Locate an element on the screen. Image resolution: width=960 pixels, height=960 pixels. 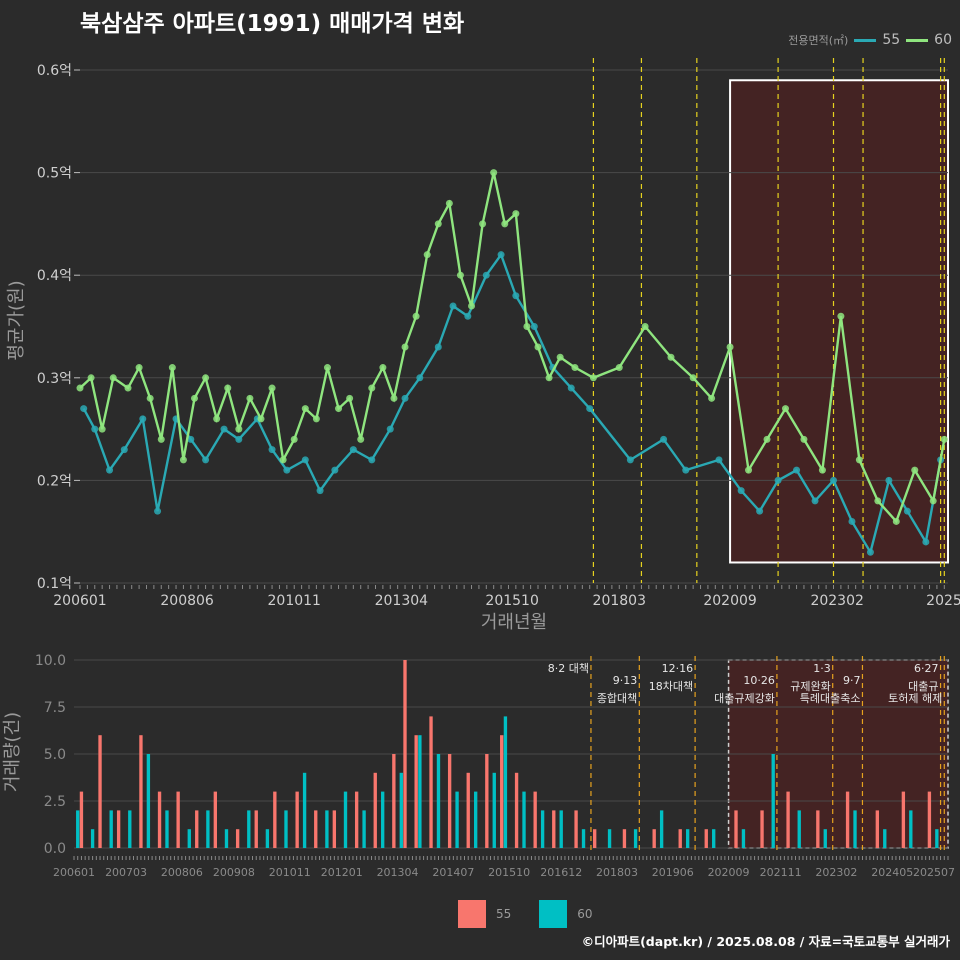
legend-item-60: 60 is located at coordinates (929, 40).